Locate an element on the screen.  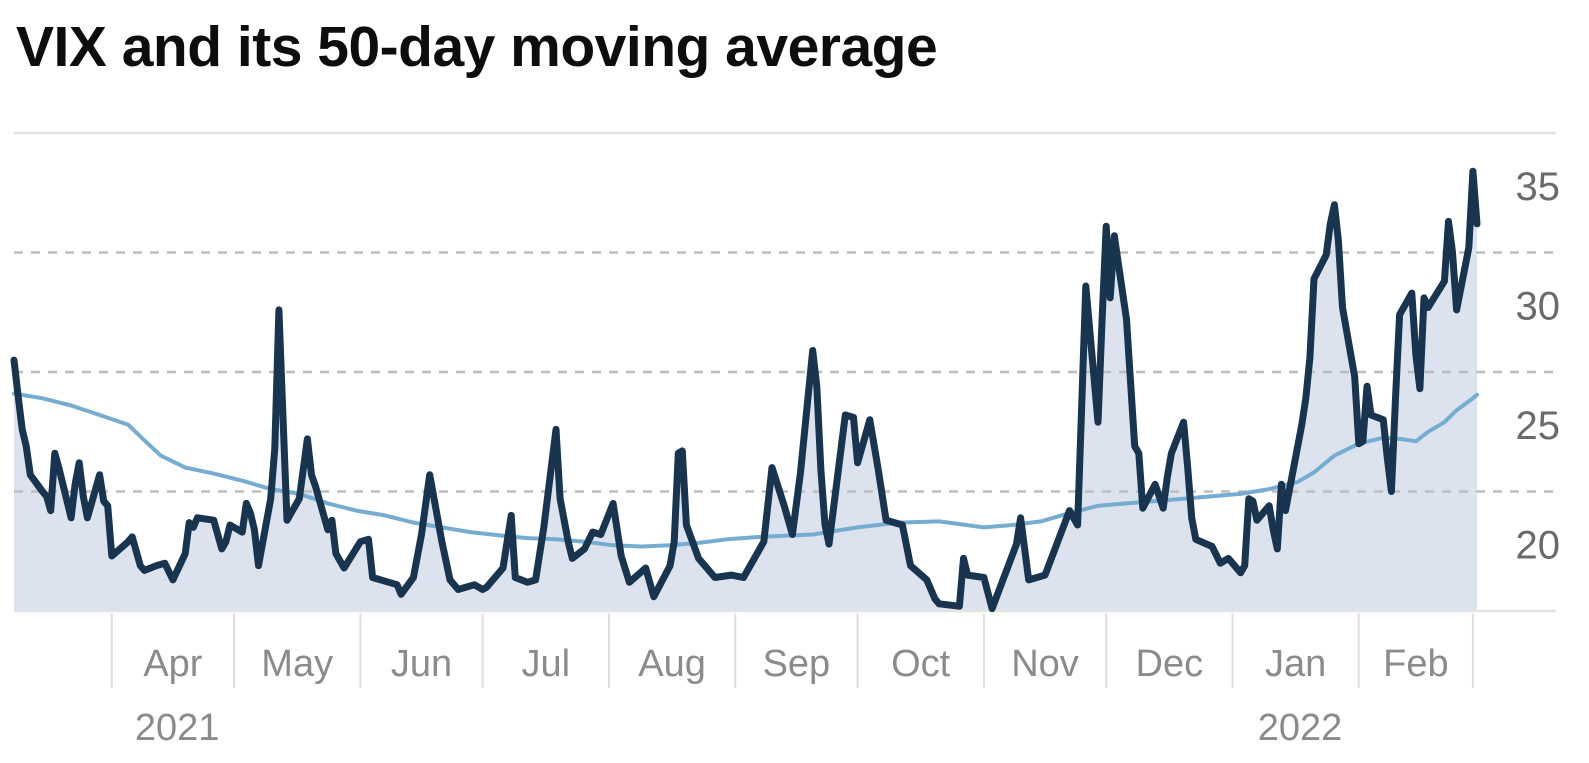
month-label-jun: Jun is located at coordinates (421, 664).